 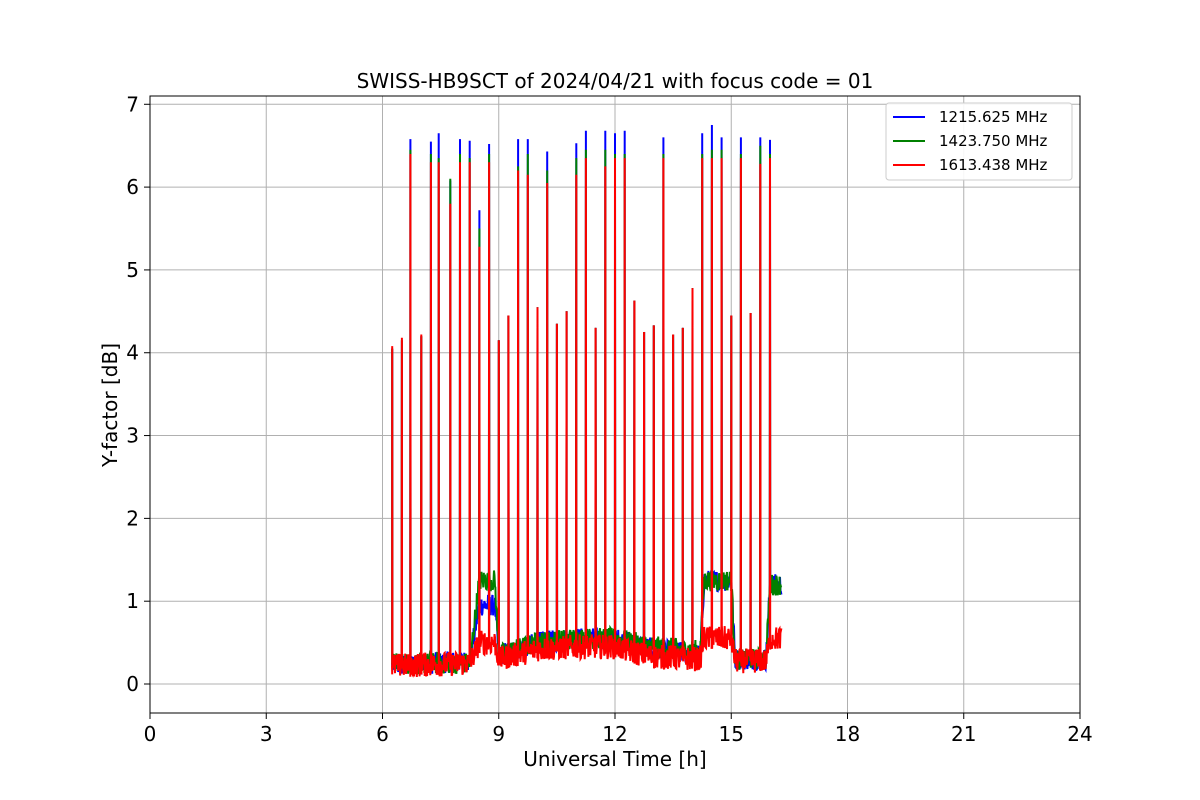 What do you see at coordinates (498, 734) in the screenshot?
I see `x-tick-label: 9` at bounding box center [498, 734].